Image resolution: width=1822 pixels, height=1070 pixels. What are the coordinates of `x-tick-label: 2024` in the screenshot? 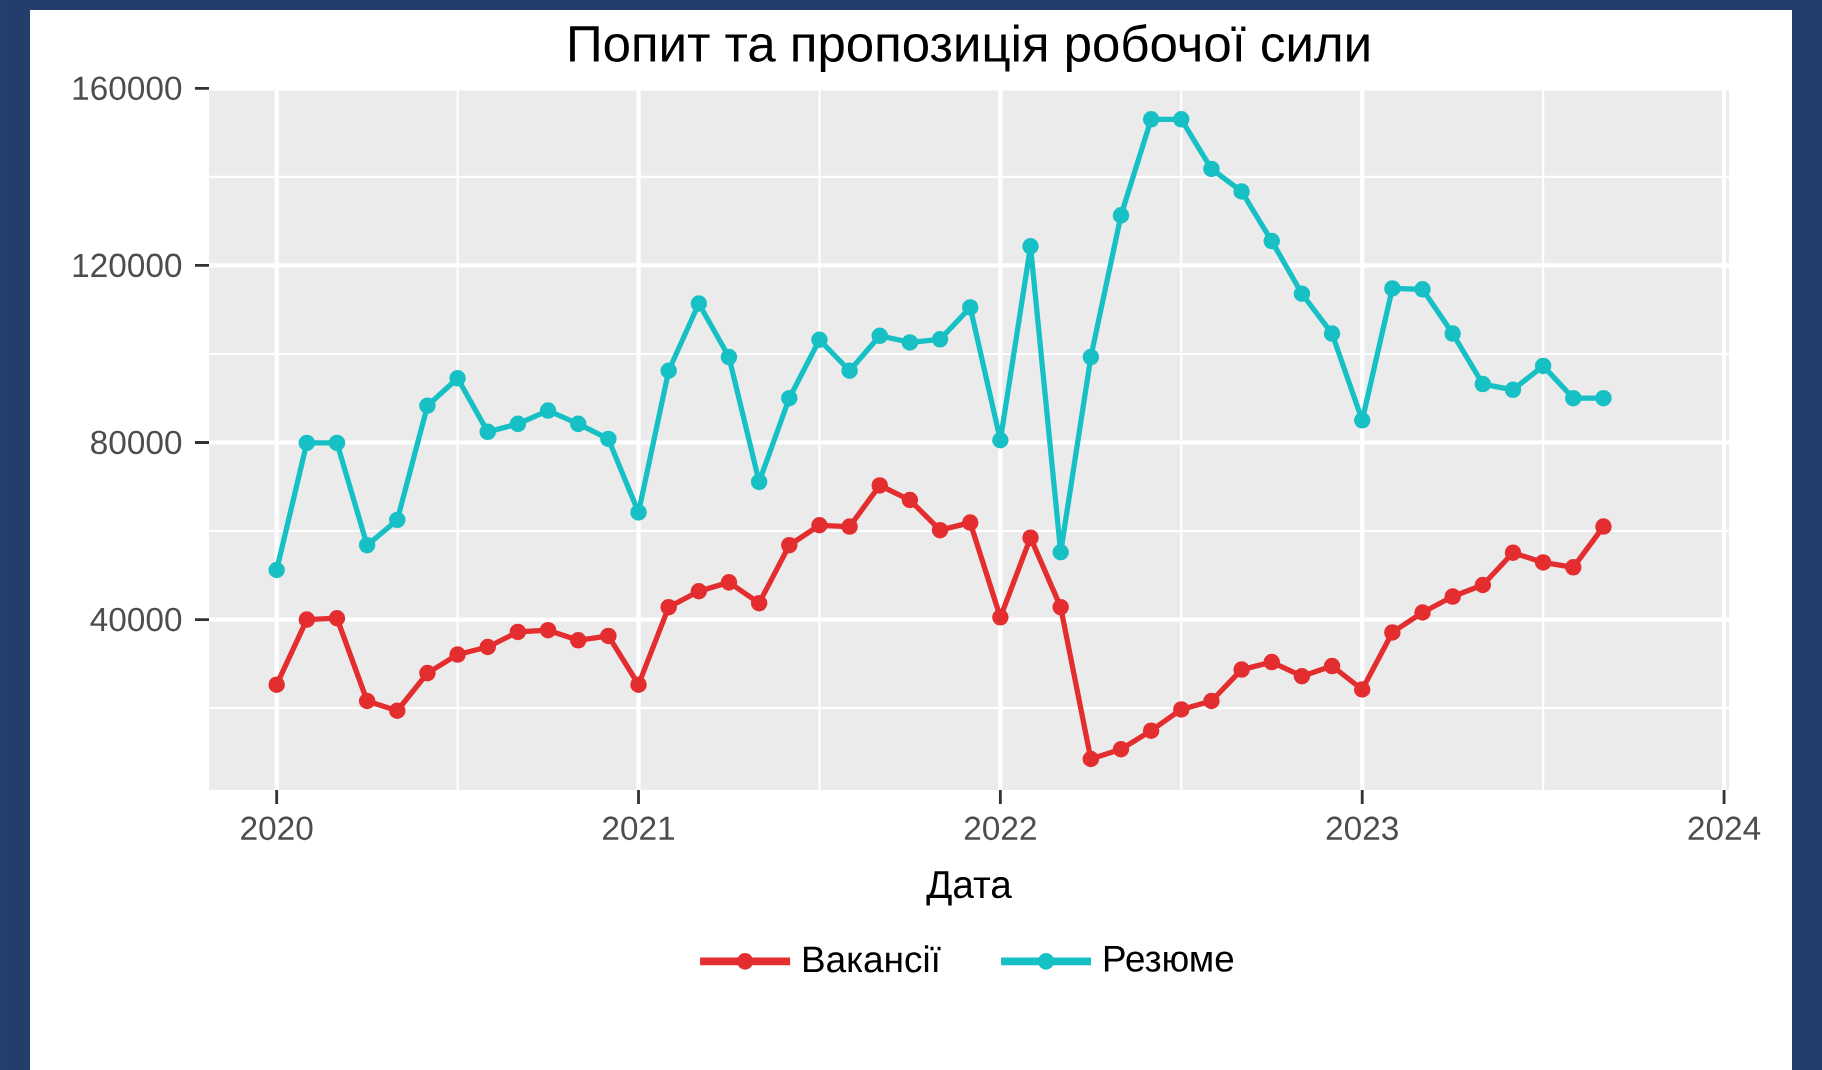 It's located at (1724, 828).